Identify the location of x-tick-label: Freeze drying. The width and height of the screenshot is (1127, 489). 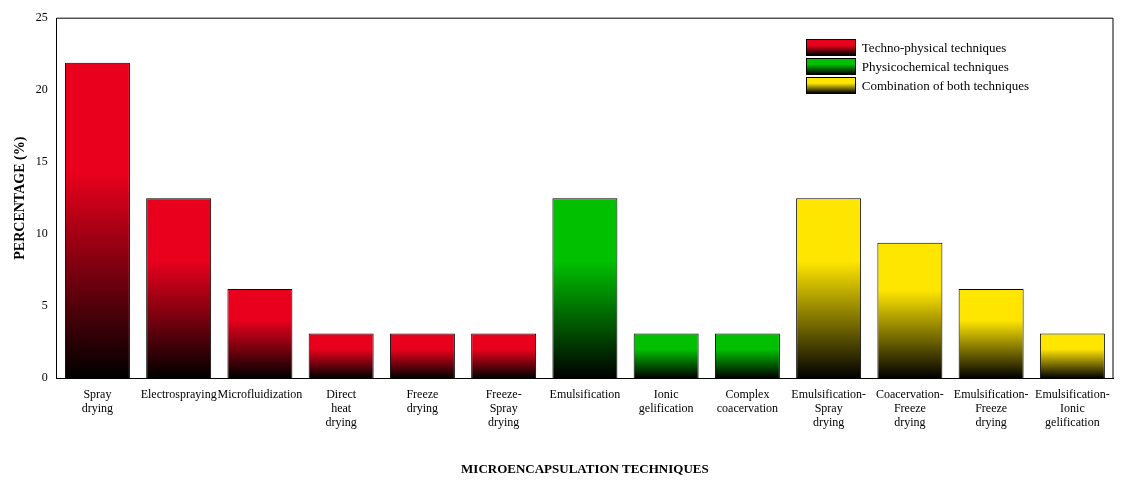
(422, 400).